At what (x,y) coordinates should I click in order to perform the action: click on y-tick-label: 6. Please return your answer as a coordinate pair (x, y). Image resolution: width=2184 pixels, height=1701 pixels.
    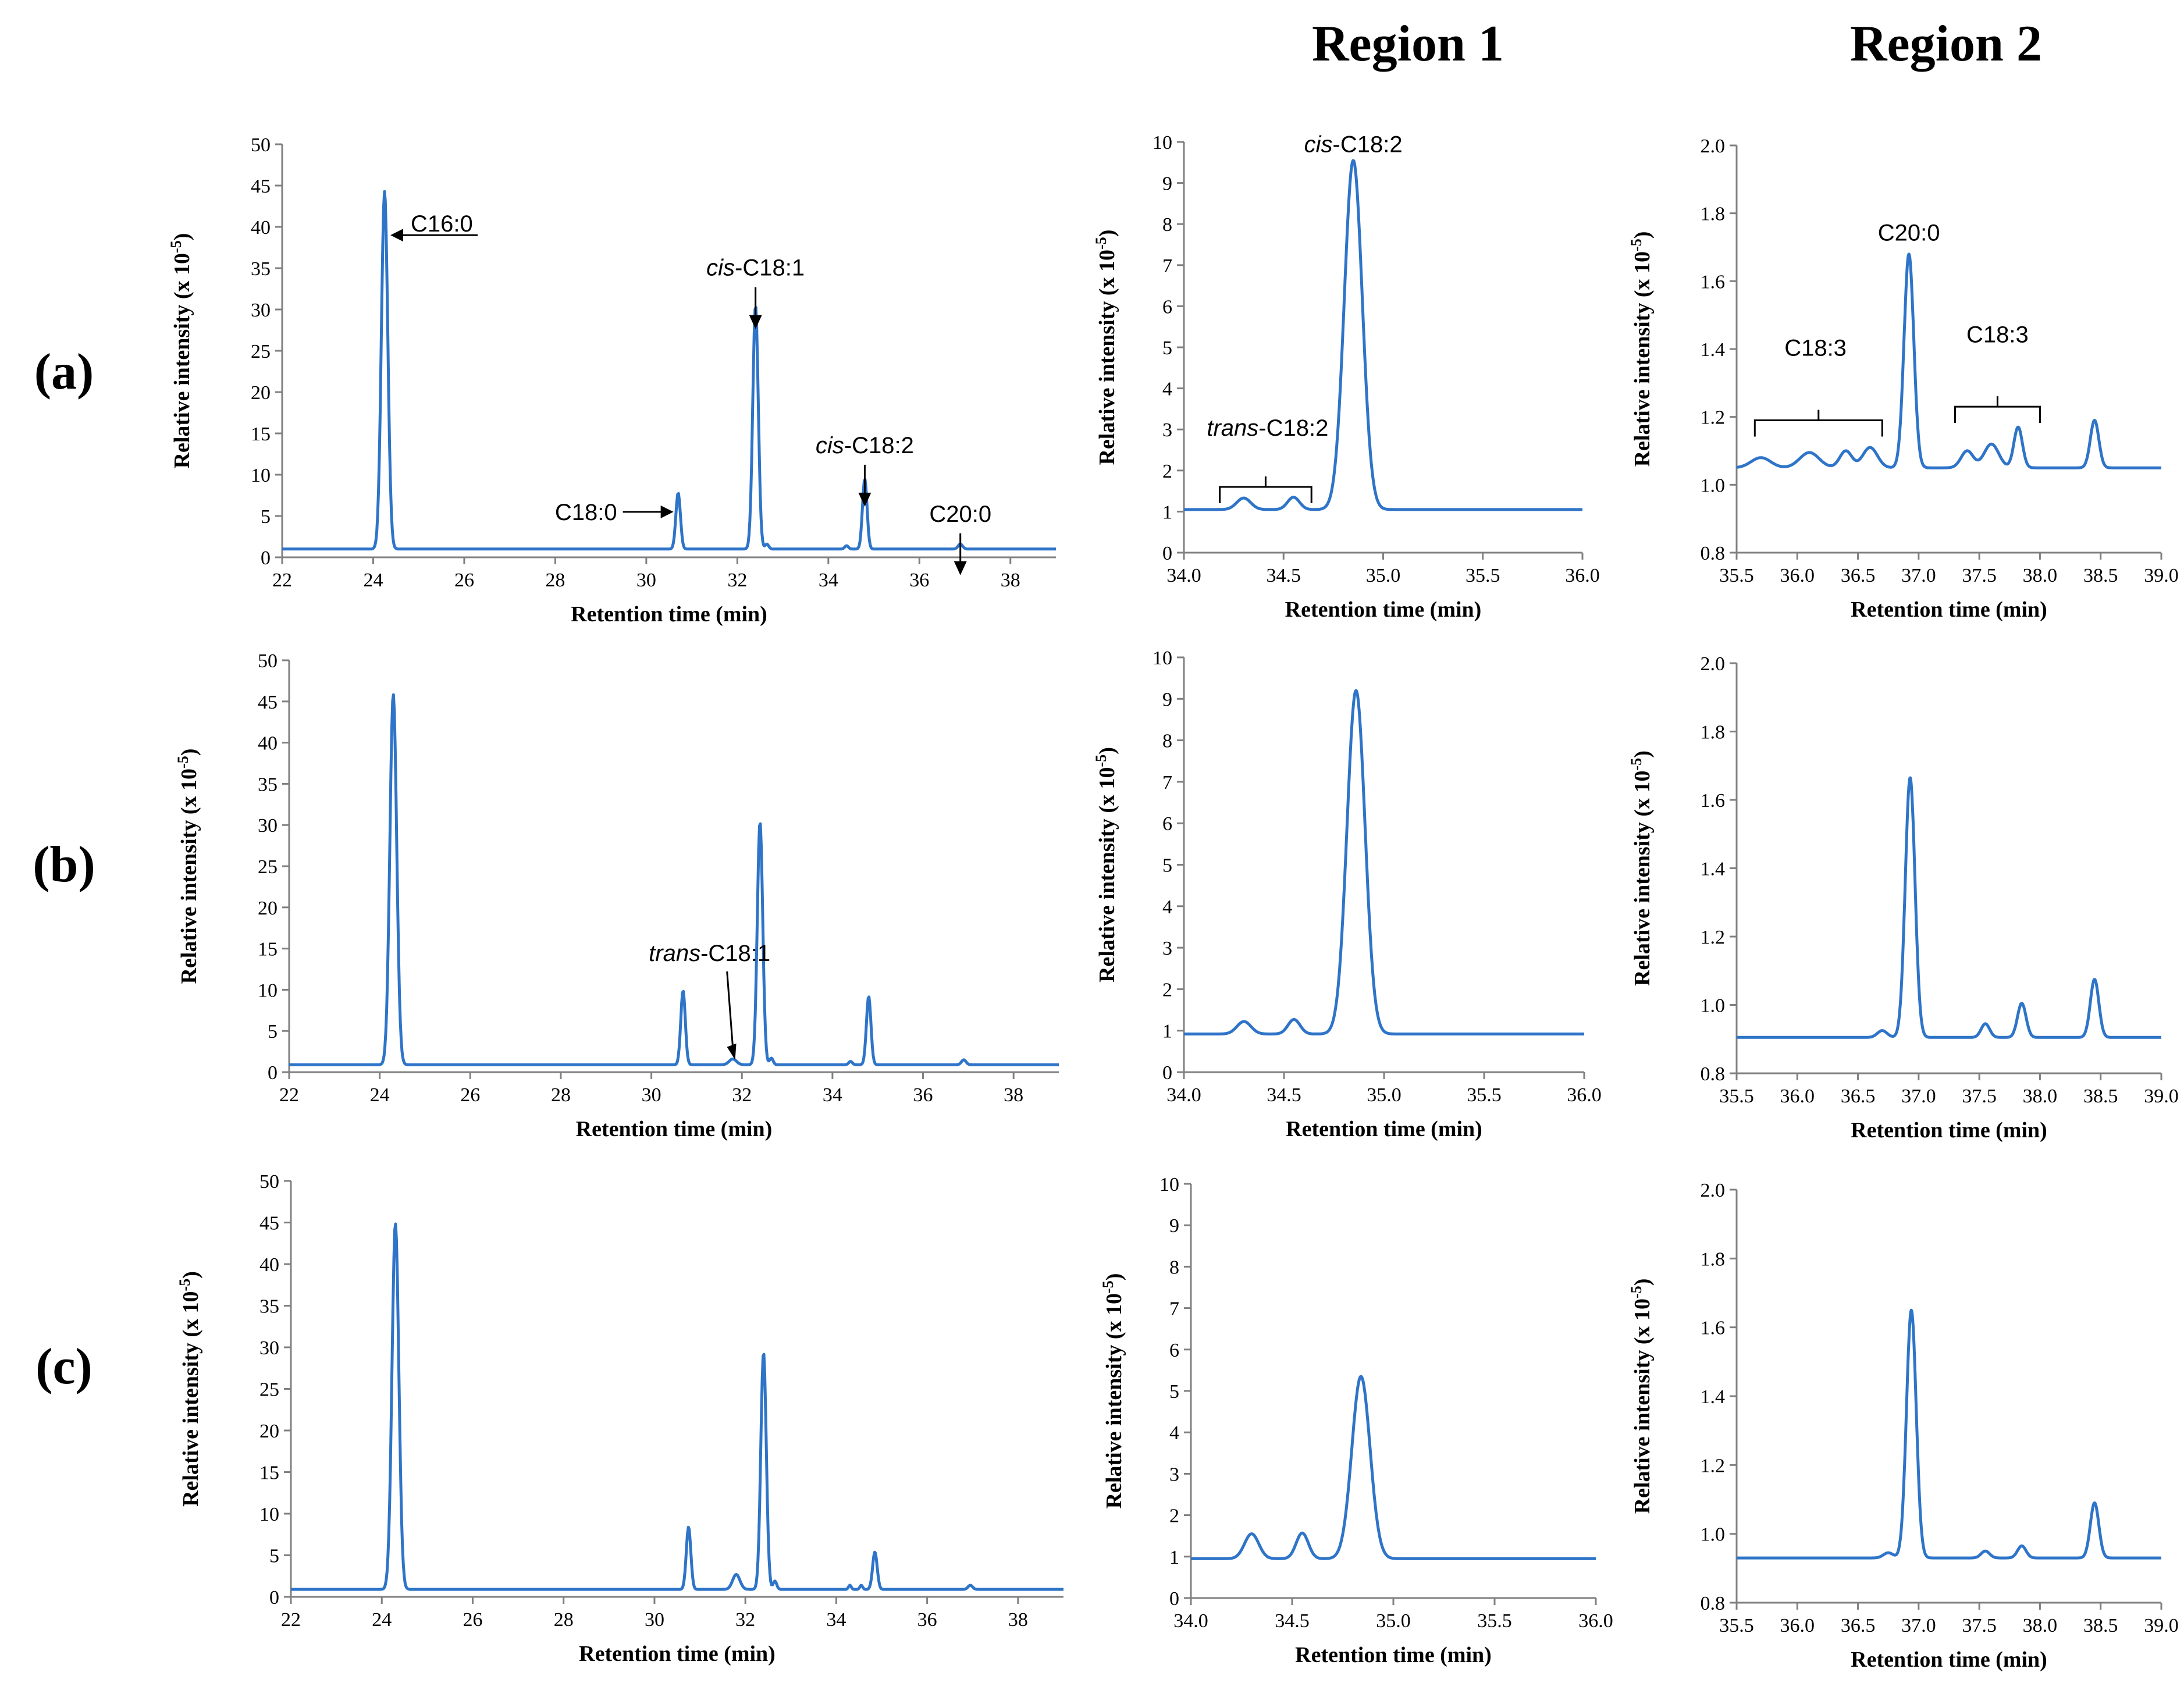
    Looking at the image, I should click on (1174, 1350).